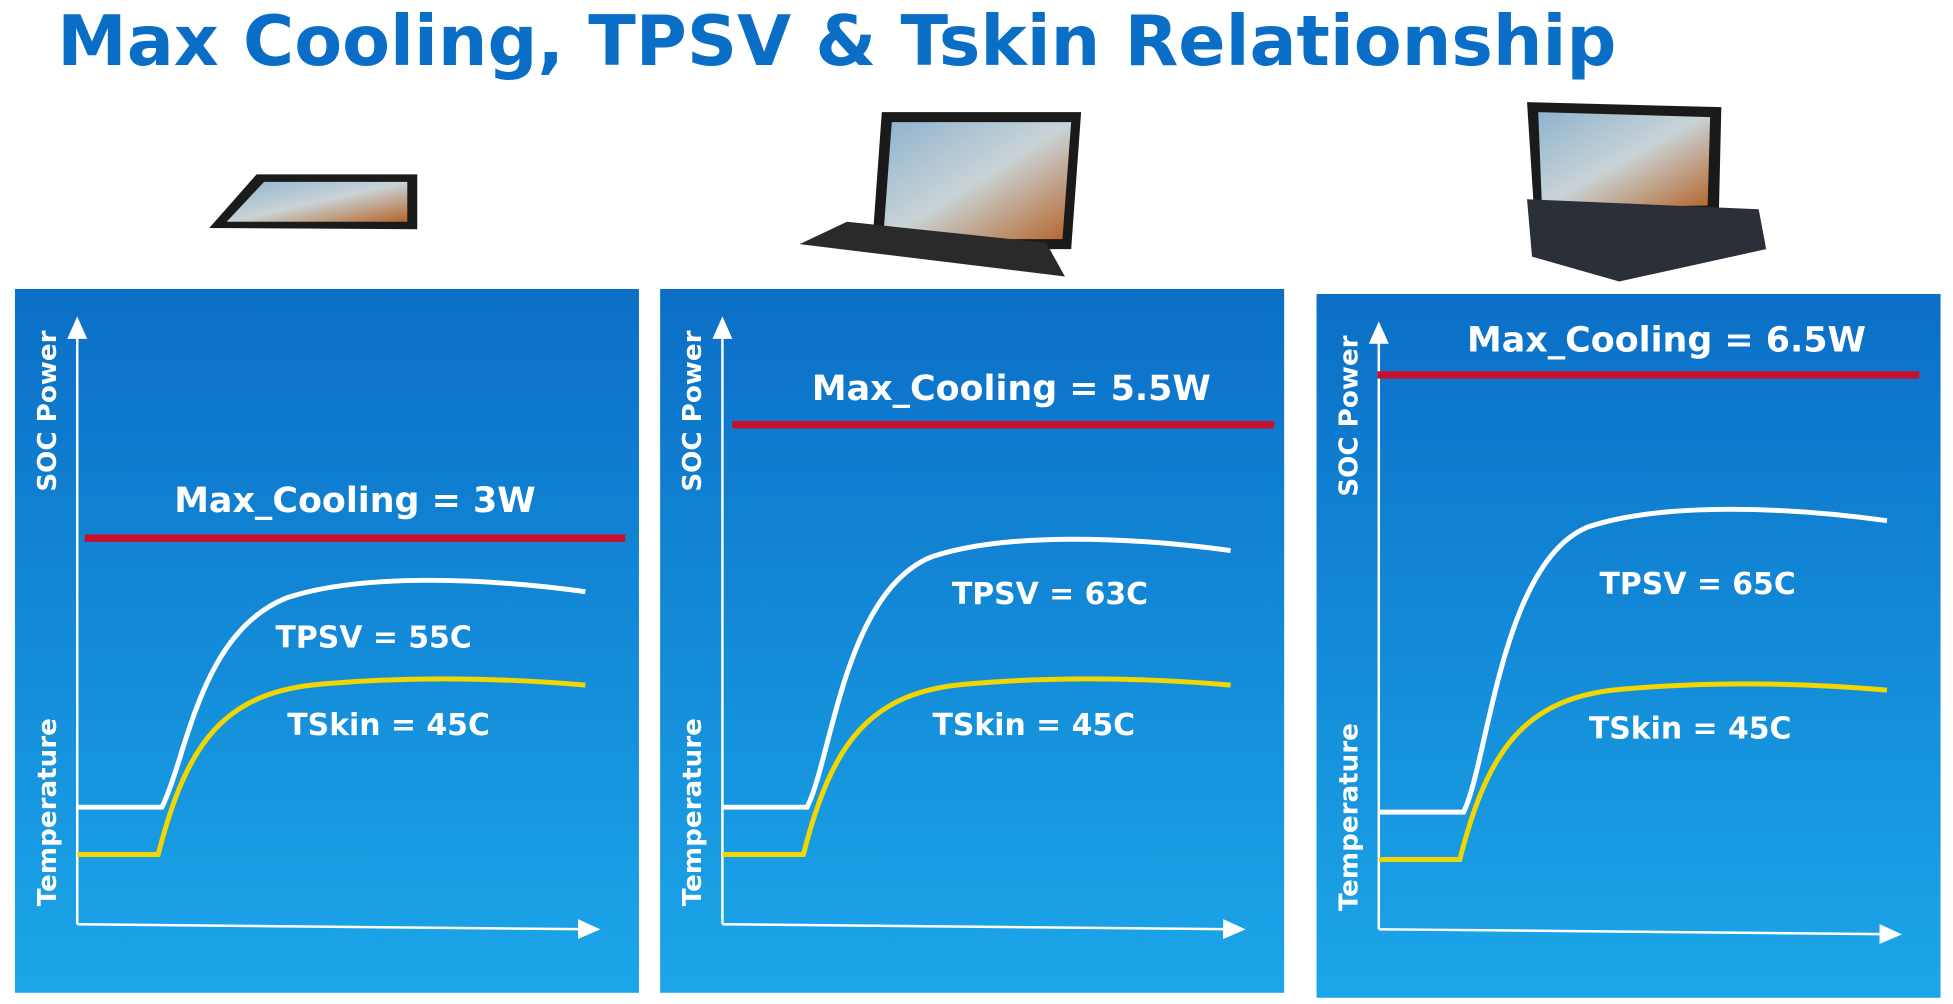 This screenshot has height=1004, width=1953. What do you see at coordinates (836, 41) in the screenshot?
I see `slide-title: Max Cooling, TPSV & Tskin Relationship` at bounding box center [836, 41].